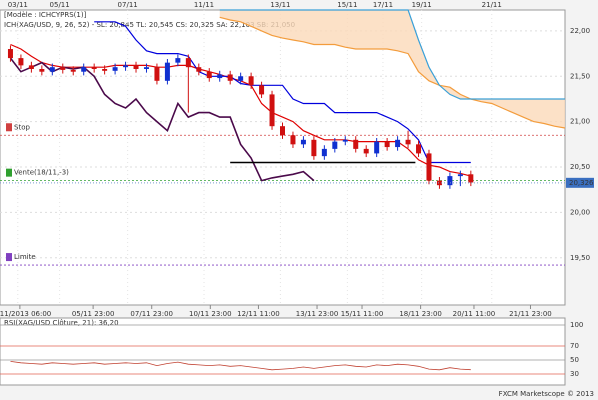 This screenshot has height=400, width=598. I want to click on price-label: 20,326, so click(581, 183).